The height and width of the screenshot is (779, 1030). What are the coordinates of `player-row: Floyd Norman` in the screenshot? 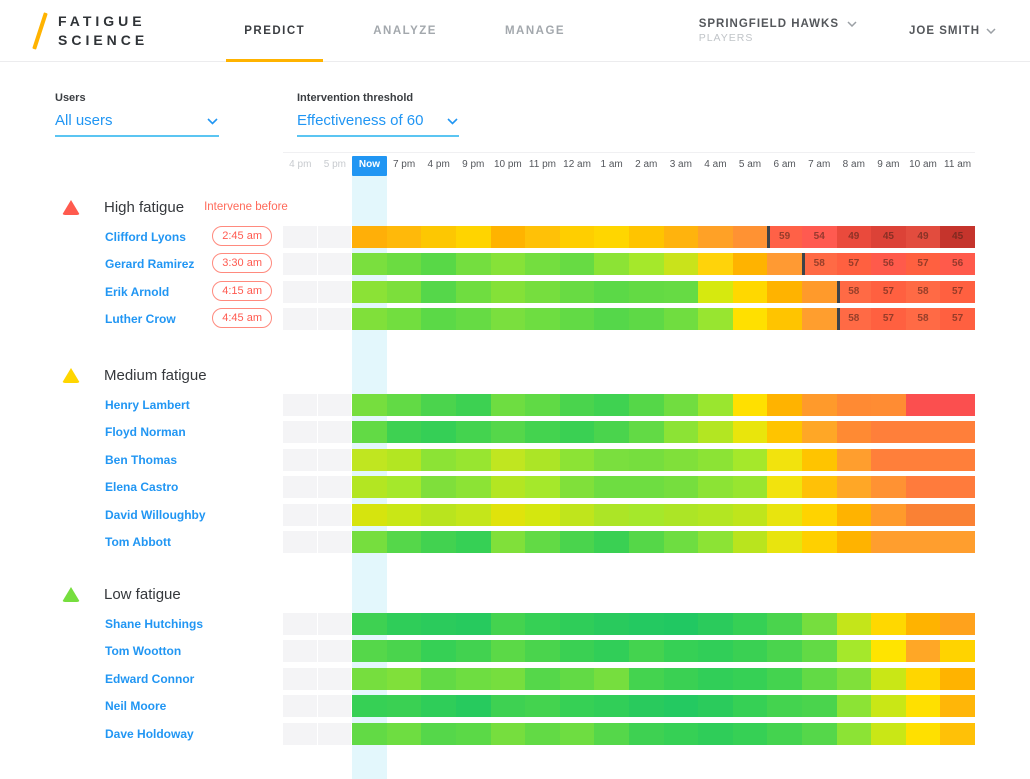 It's located at (513, 432).